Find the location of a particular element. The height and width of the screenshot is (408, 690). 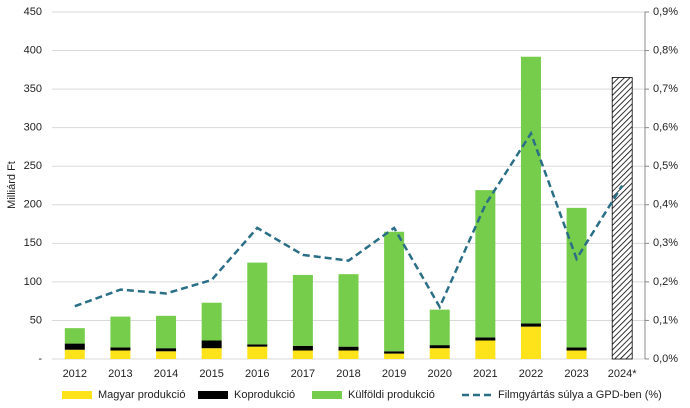

legend-label: Koprodukció is located at coordinates (264, 395).